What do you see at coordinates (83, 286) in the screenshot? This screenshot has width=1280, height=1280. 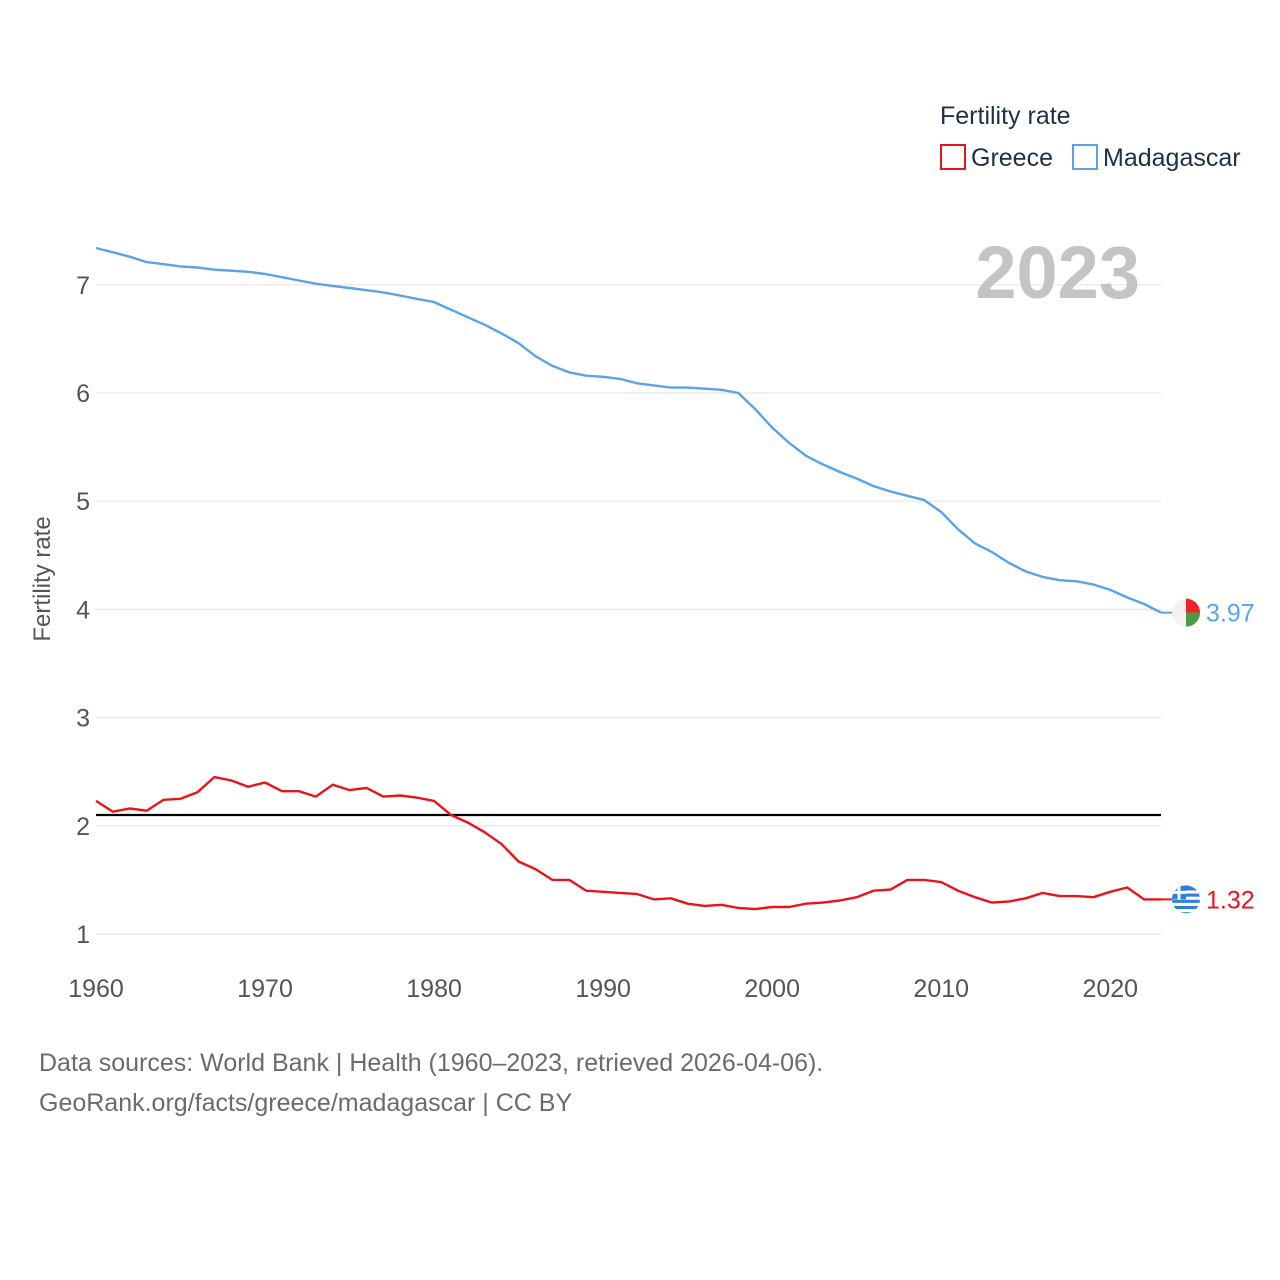 I see `y-tick-label: 7` at bounding box center [83, 286].